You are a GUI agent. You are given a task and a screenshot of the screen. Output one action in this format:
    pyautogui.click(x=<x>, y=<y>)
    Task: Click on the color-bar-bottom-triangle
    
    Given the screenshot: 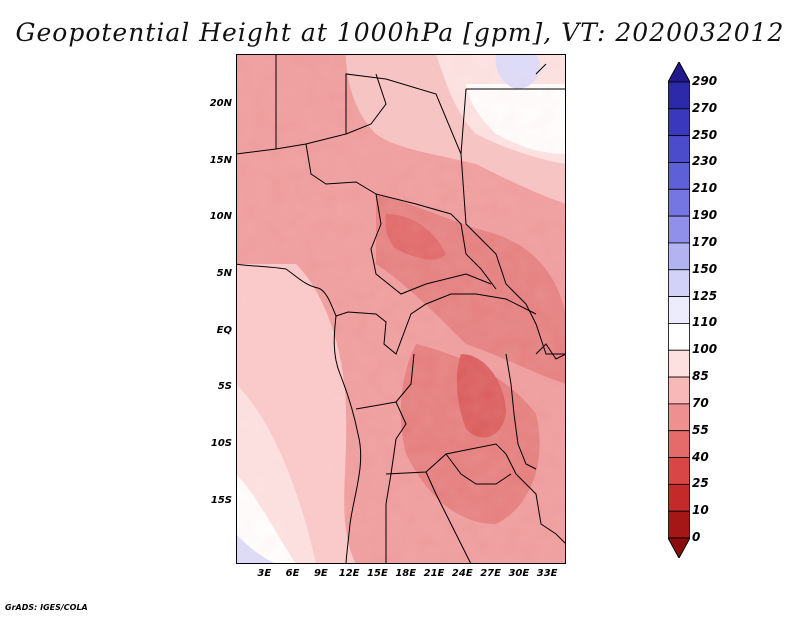 What is the action you would take?
    pyautogui.click(x=679, y=547)
    